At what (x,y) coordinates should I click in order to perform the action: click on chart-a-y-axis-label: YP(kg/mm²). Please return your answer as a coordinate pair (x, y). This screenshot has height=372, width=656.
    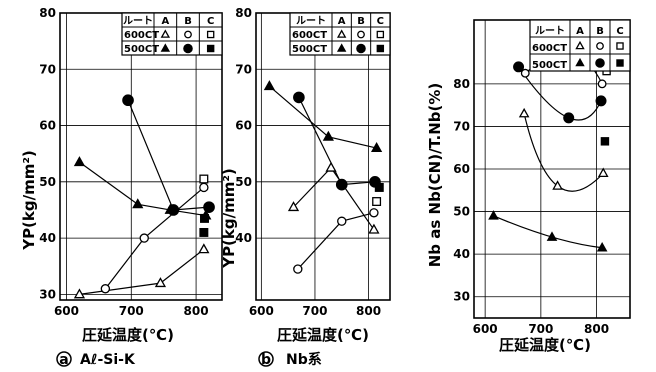
    Looking at the image, I should click on (29, 200).